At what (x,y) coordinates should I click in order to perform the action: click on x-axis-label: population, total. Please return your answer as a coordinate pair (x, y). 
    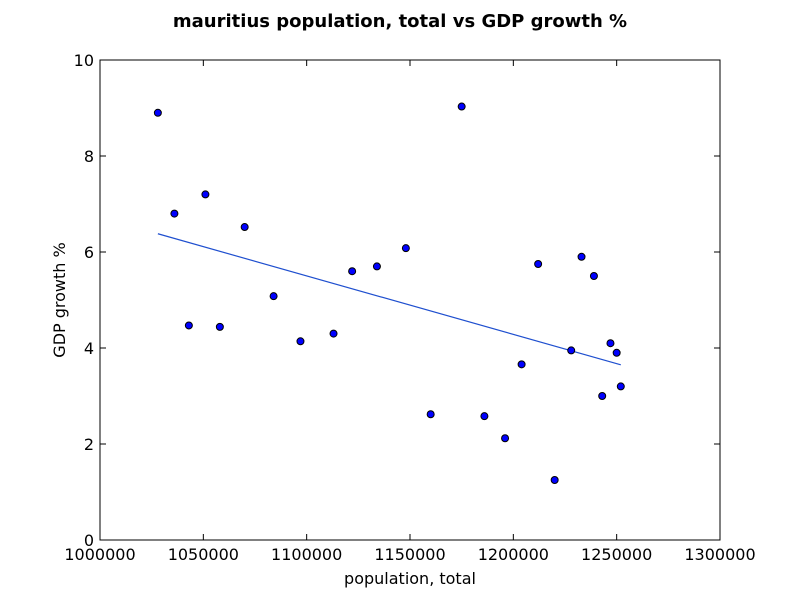
    Looking at the image, I should click on (410, 578).